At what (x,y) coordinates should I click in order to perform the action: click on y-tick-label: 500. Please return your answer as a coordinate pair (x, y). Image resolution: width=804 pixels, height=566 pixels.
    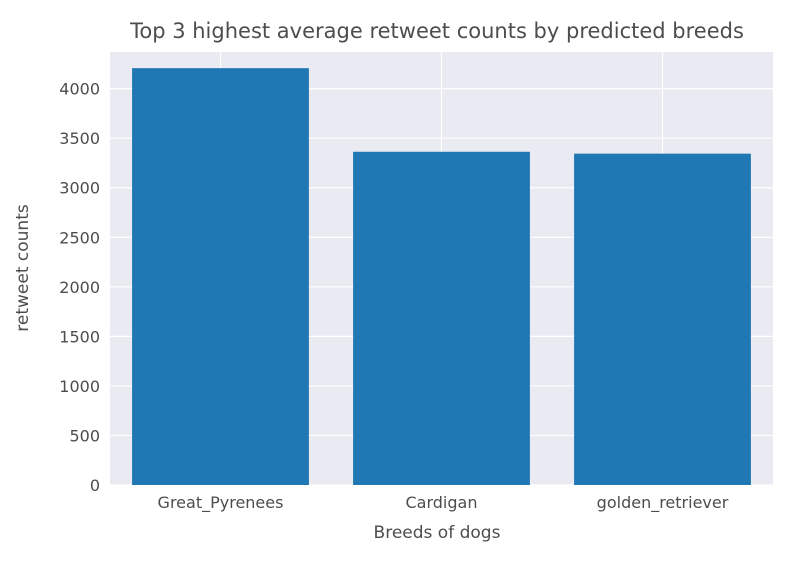
    Looking at the image, I should click on (84, 435).